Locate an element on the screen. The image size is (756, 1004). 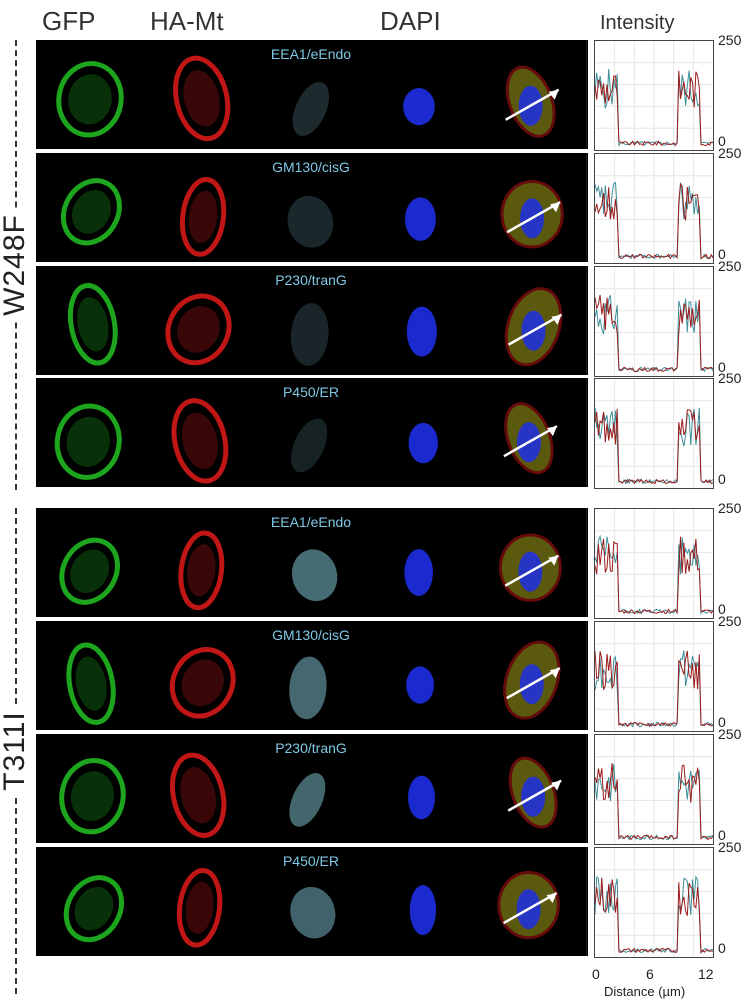
header-dapi: DAPI is located at coordinates (410, 21).